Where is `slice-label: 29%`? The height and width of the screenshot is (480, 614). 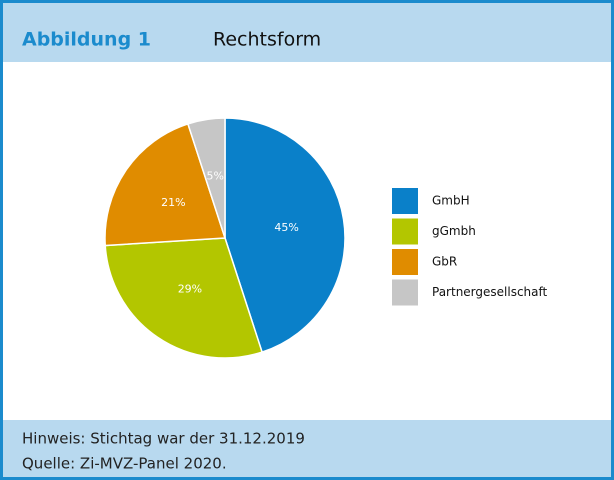 slice-label: 29% is located at coordinates (190, 289).